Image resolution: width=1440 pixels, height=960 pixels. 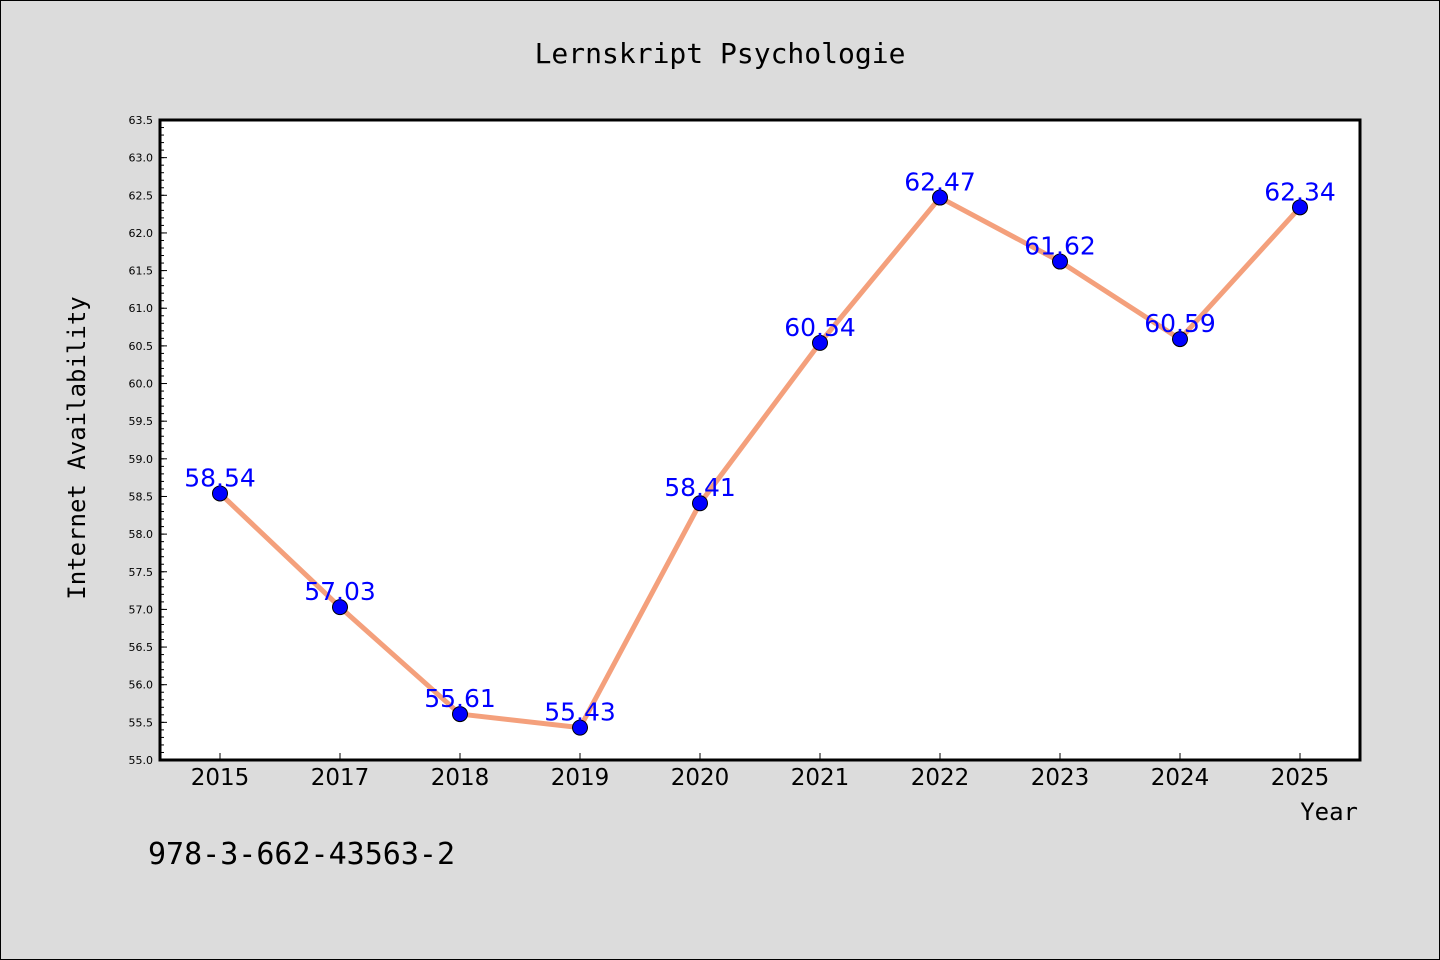 What do you see at coordinates (1060, 778) in the screenshot?
I see `x-tick-label: 2023` at bounding box center [1060, 778].